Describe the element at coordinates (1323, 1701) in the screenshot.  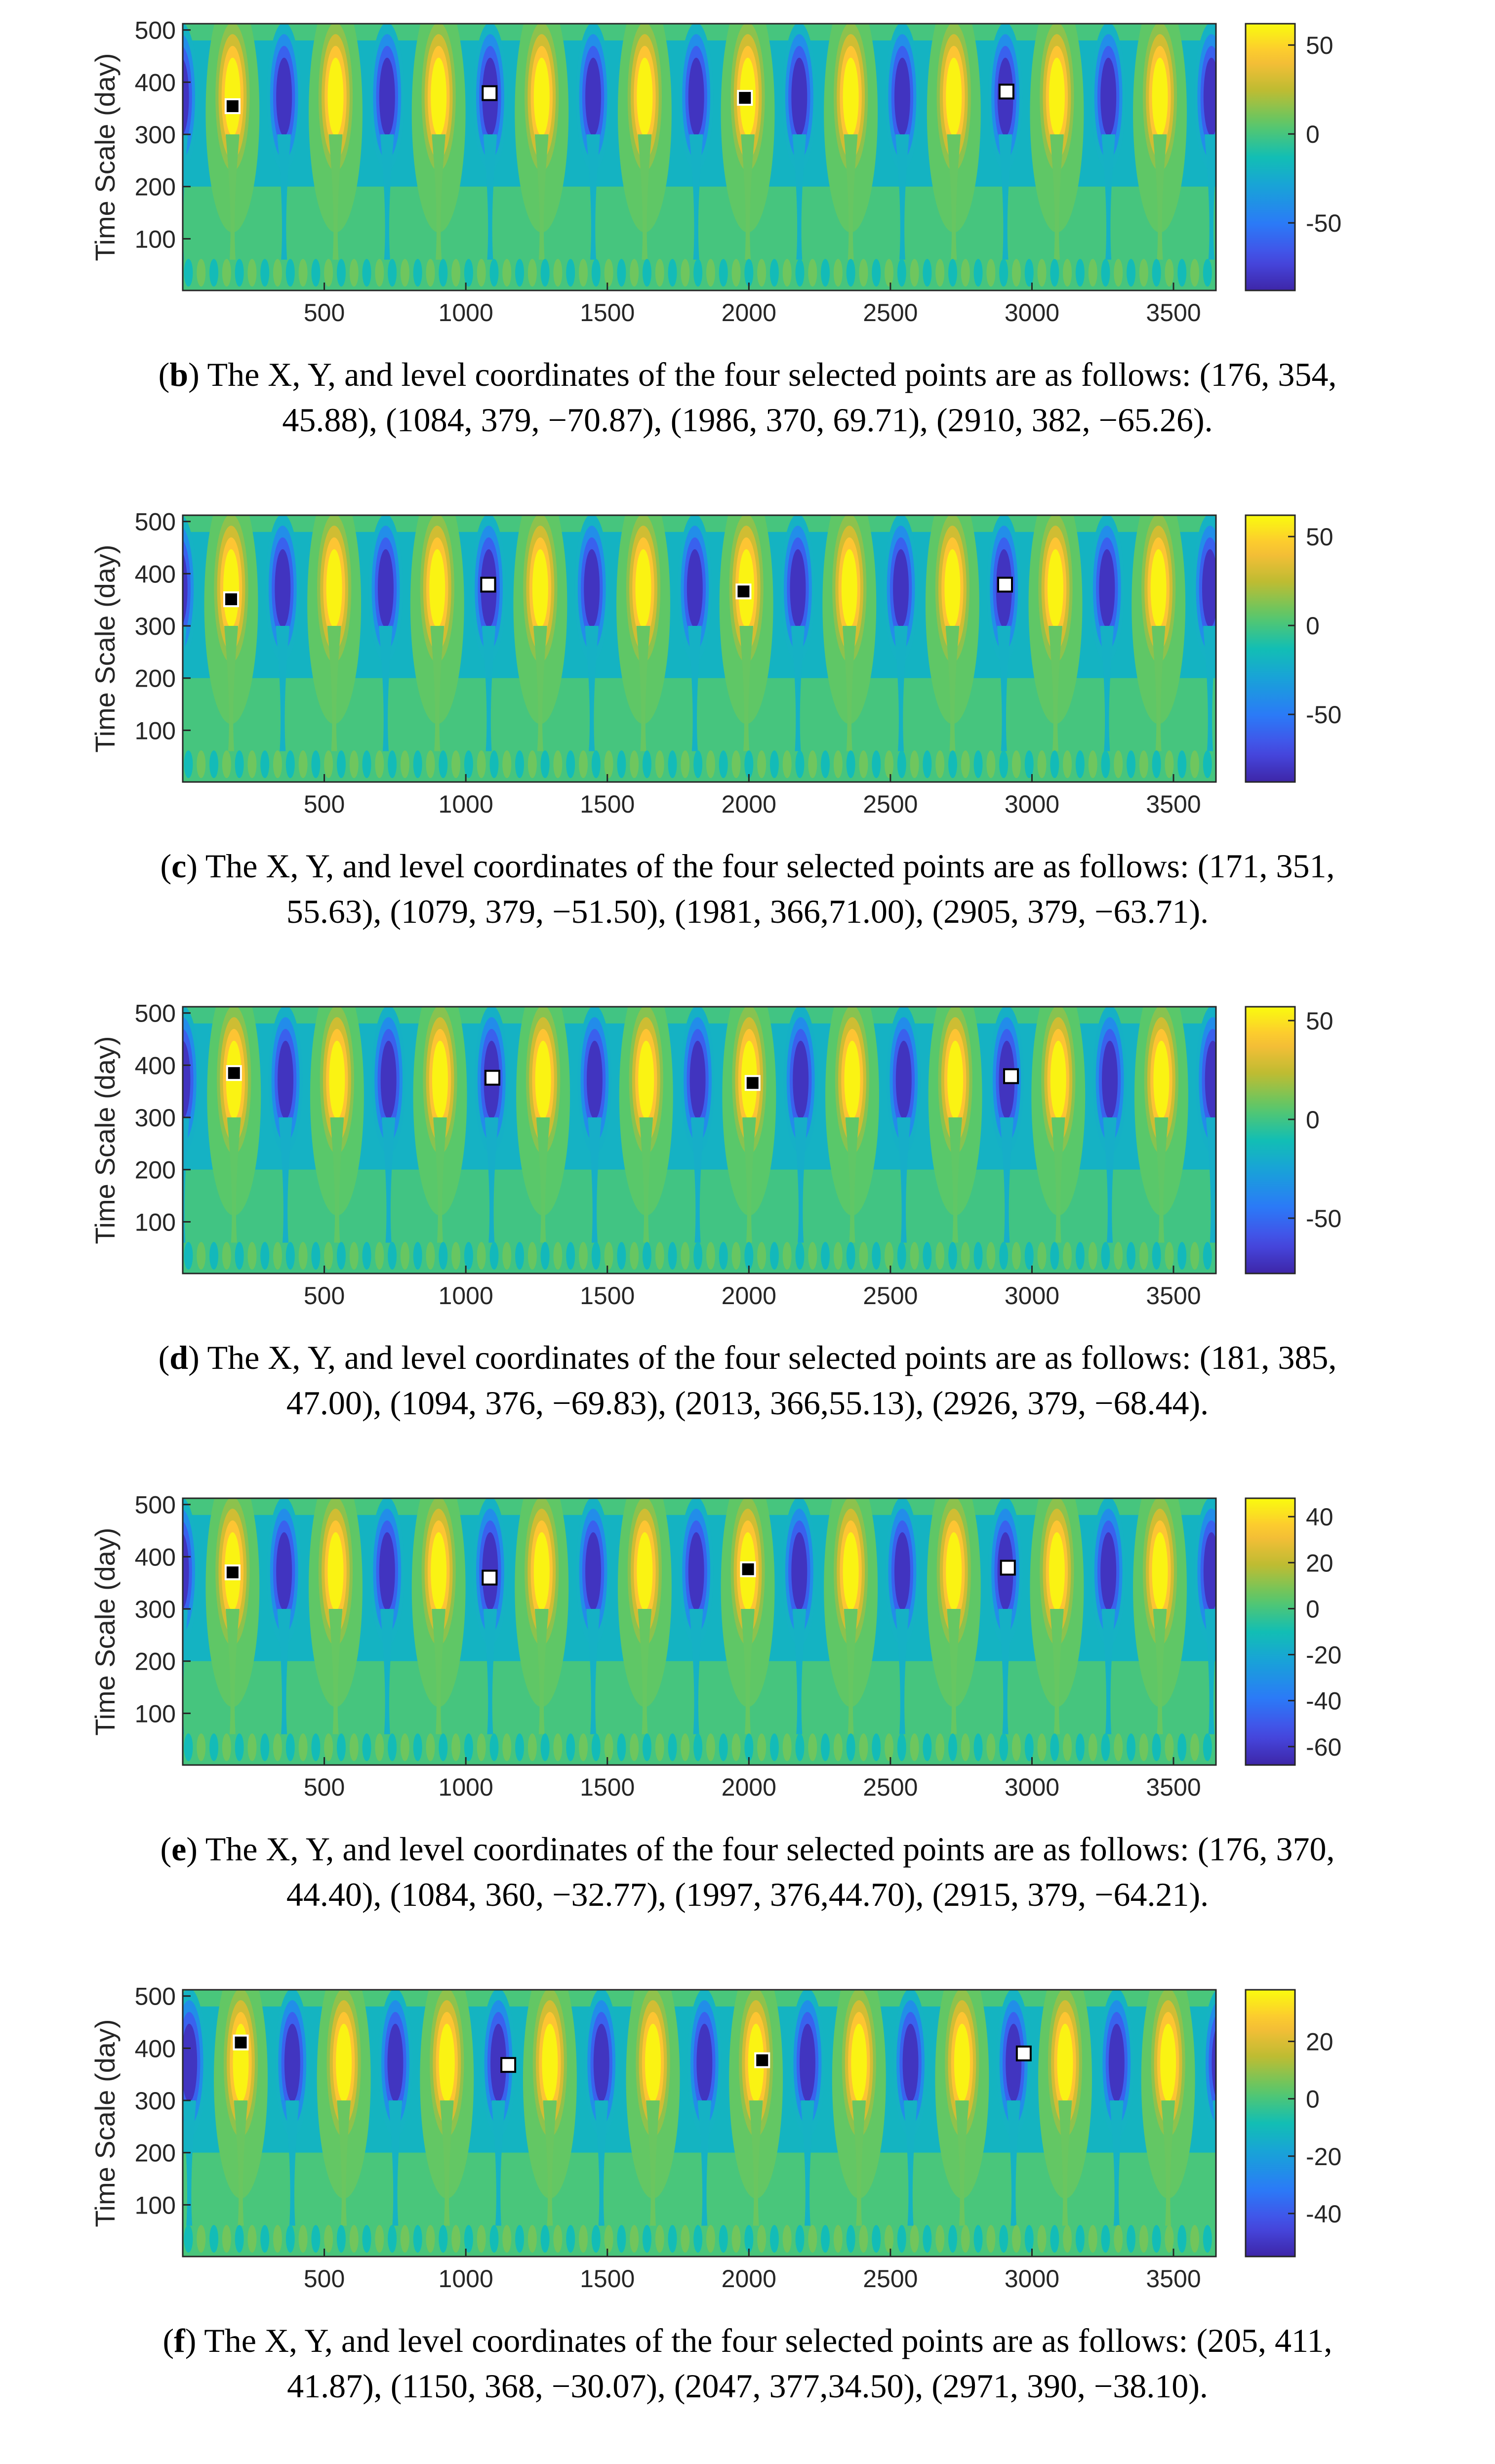
I see `colorbar-tick-label: -40` at that location.